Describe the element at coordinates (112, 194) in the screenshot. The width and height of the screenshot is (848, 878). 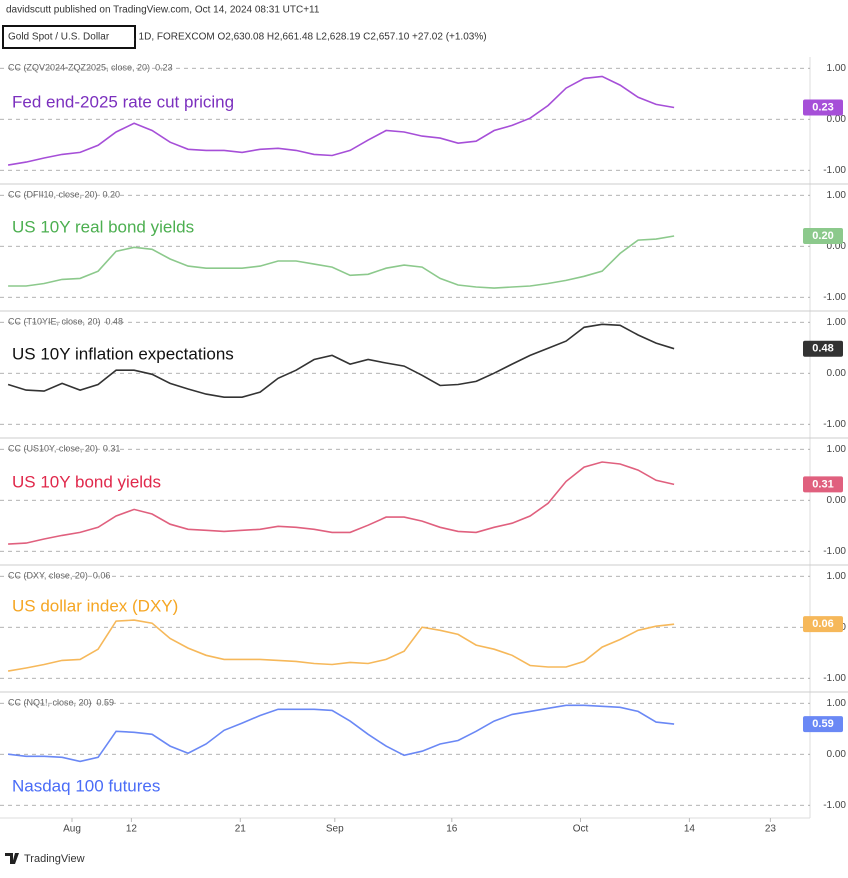
I see `indicator-value: 0.20` at that location.